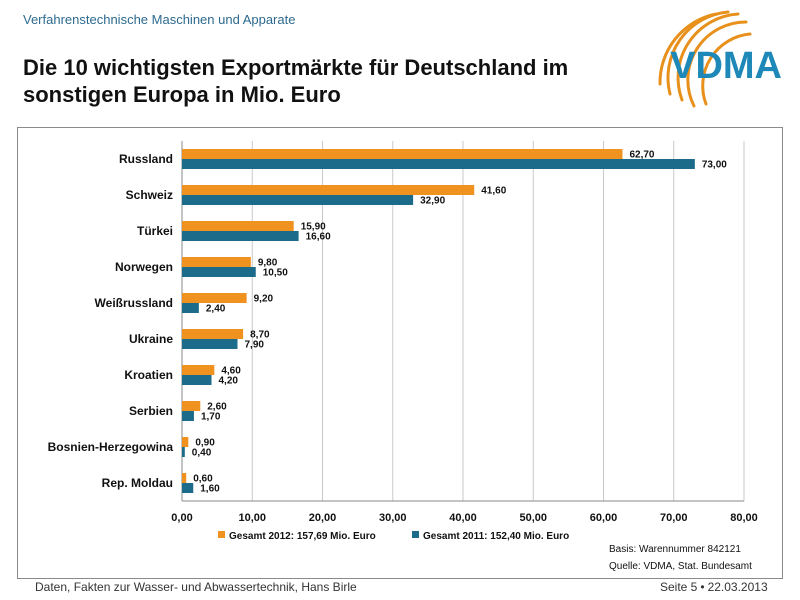  Describe the element at coordinates (210, 489) in the screenshot. I see `data-label-2011: 1,60` at that location.